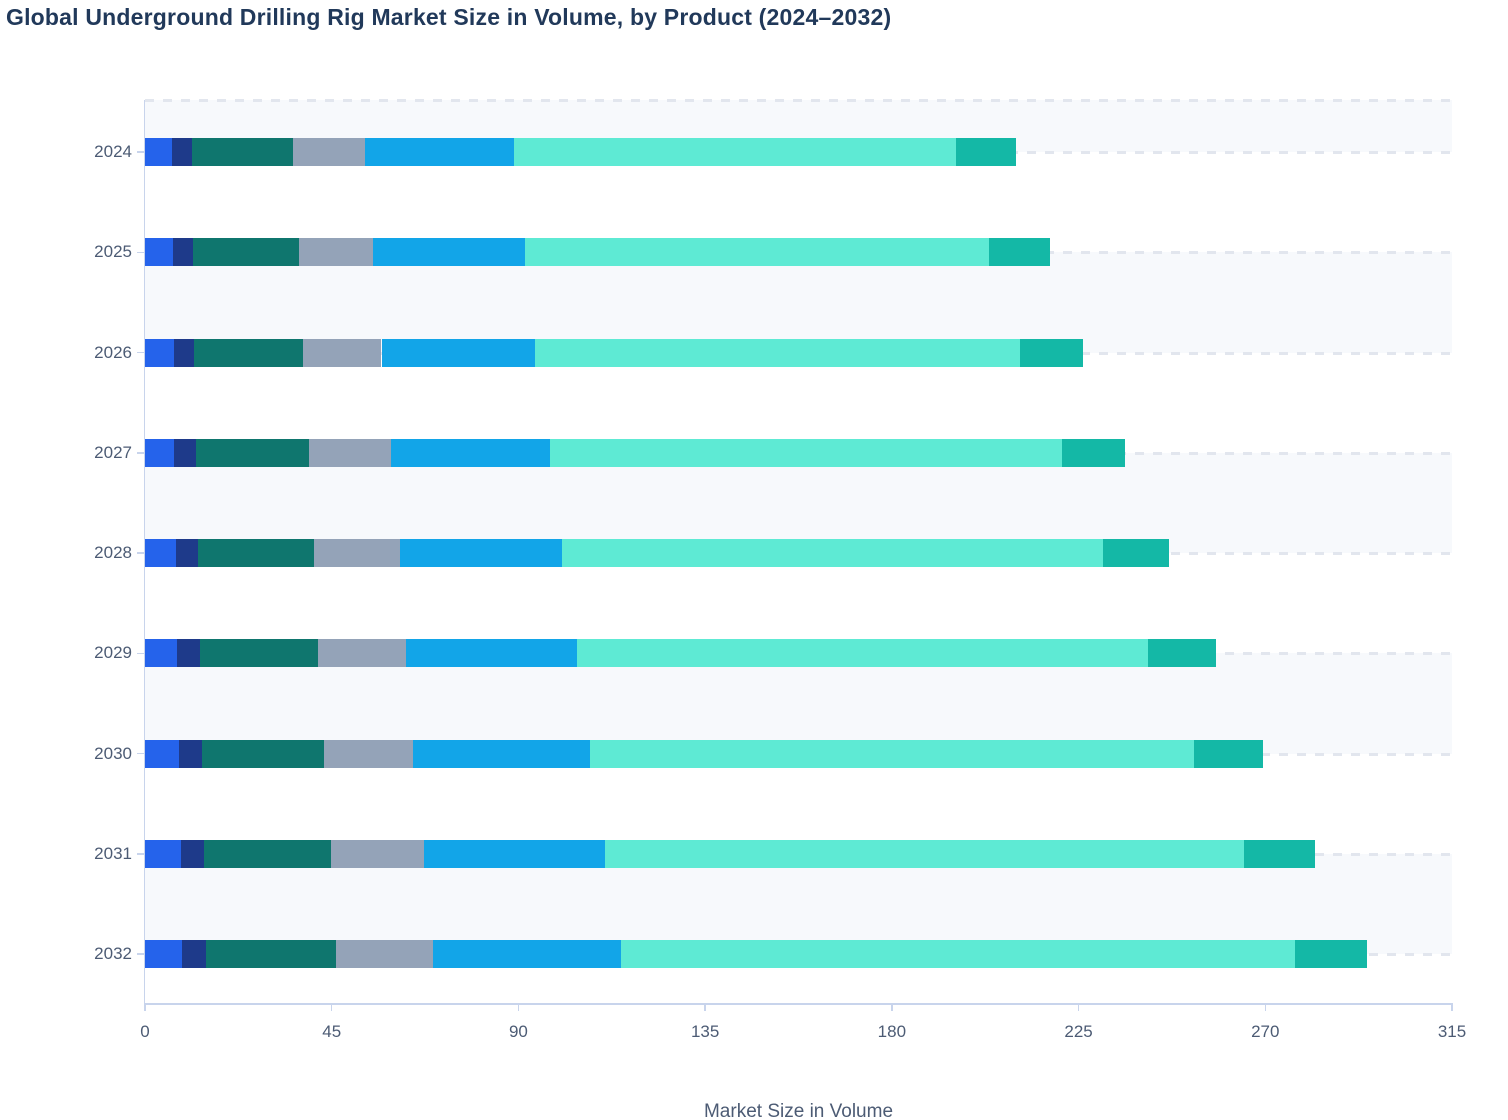  What do you see at coordinates (518, 1031) in the screenshot?
I see `x-tick-label: 90` at bounding box center [518, 1031].